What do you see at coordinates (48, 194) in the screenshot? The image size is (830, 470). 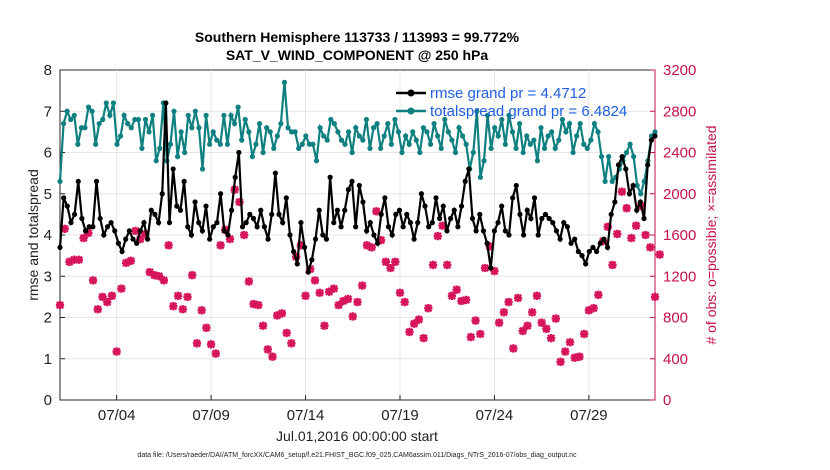 I see `y-tick-left-label: 5` at bounding box center [48, 194].